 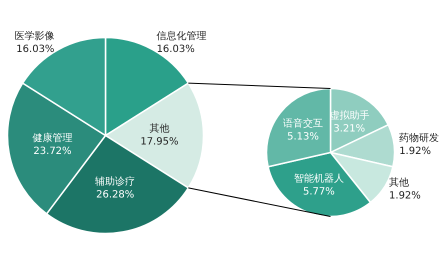 What do you see at coordinates (115, 195) in the screenshot?
I see `data-label: 26.28%` at bounding box center [115, 195].